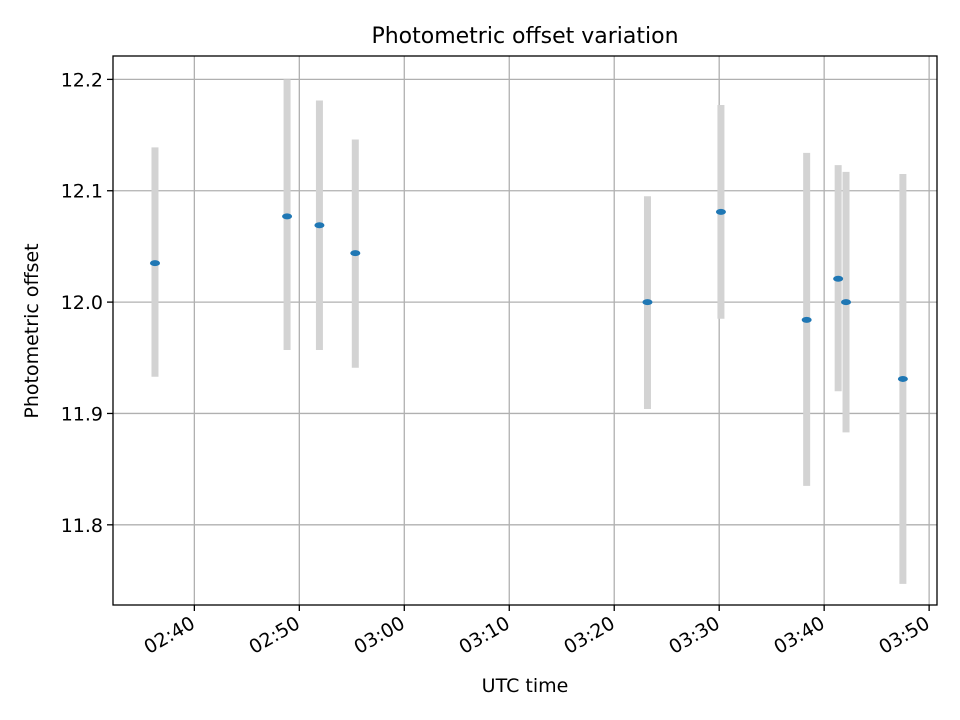  What do you see at coordinates (524, 36) in the screenshot?
I see `chart-title: Photometric offset variation` at bounding box center [524, 36].